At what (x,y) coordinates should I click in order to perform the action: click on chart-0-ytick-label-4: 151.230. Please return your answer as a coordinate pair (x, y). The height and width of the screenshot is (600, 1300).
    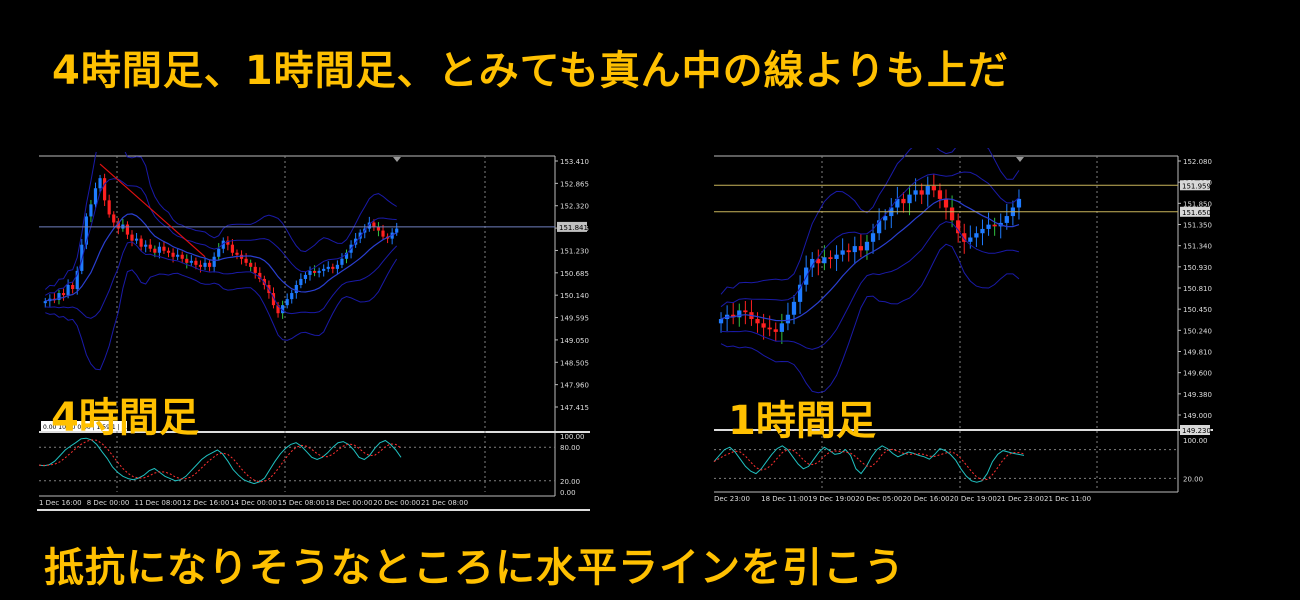
    Looking at the image, I should click on (574, 251).